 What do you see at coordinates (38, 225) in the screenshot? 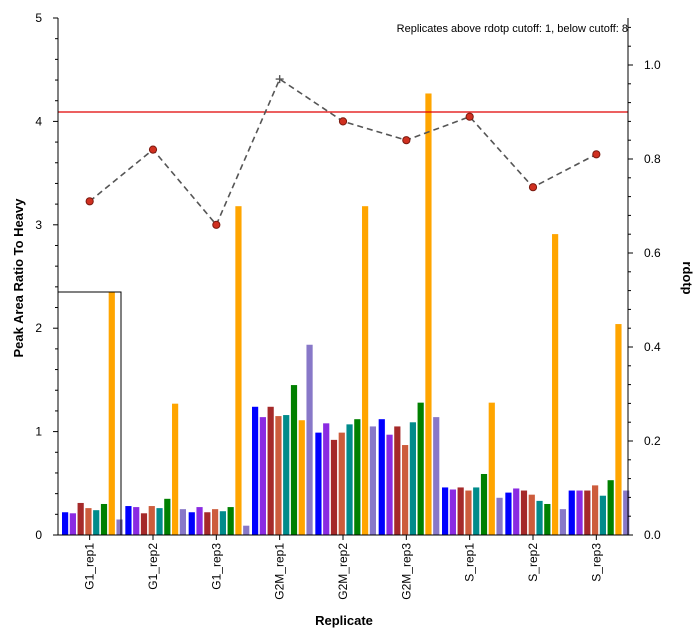
I see `y-tick-label: 3` at bounding box center [38, 225].